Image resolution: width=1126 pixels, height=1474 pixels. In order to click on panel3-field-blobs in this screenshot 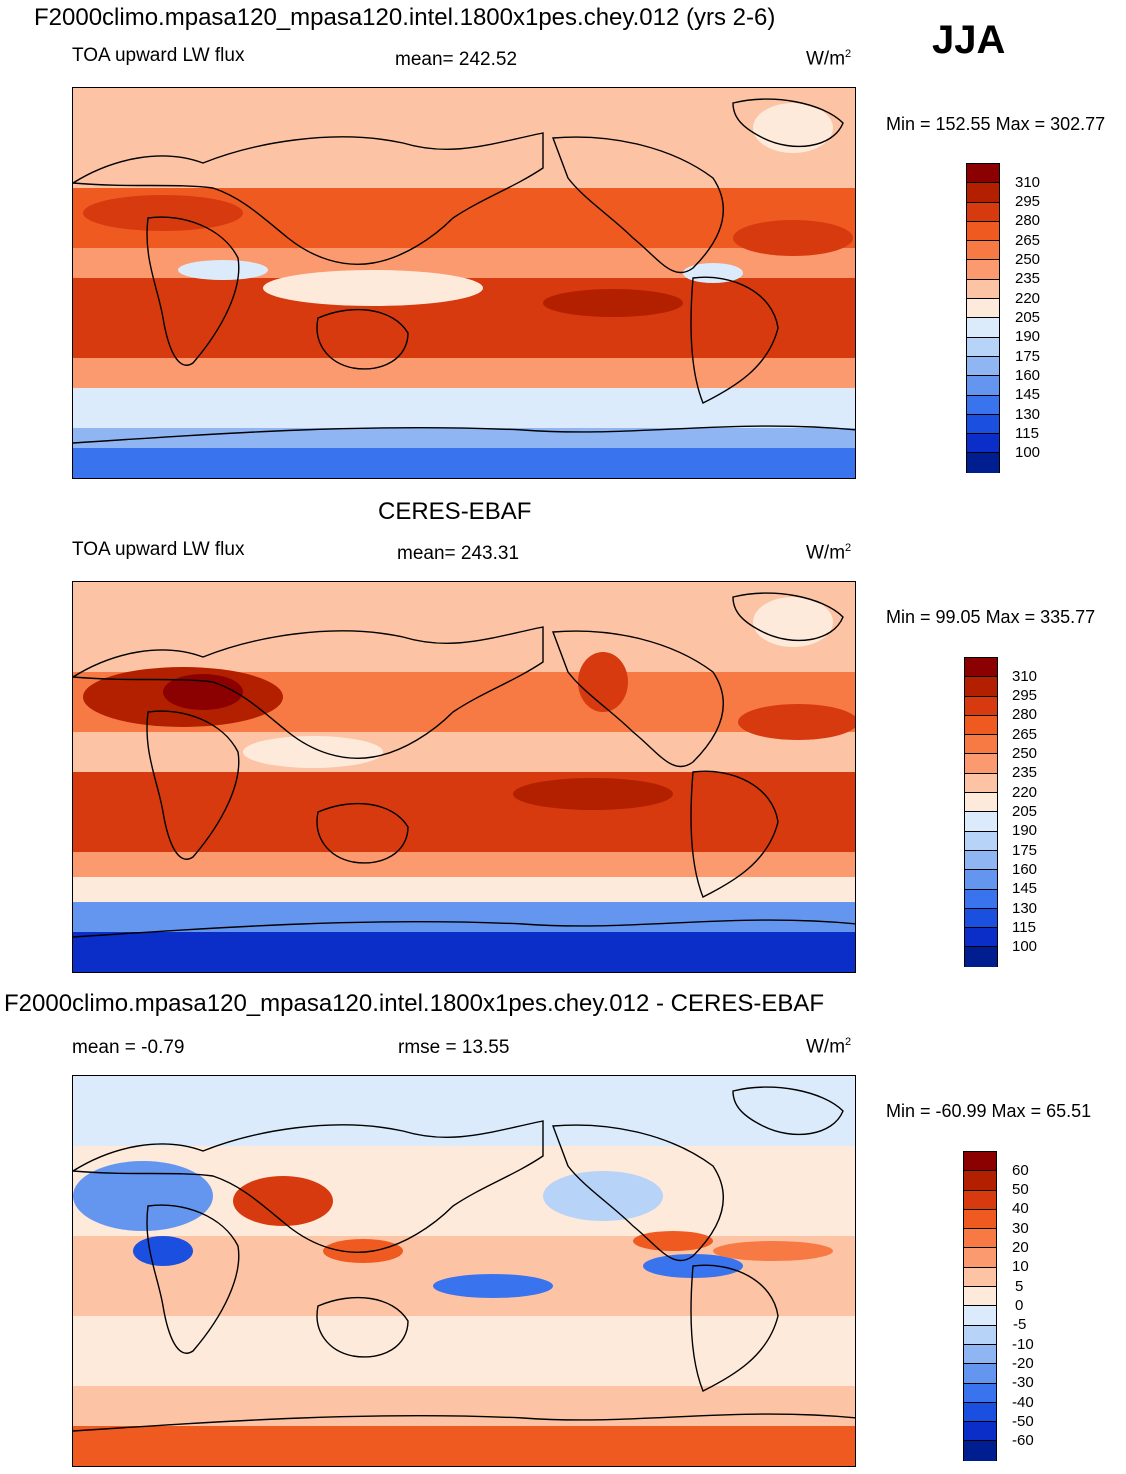, I will do `click(453, 1229)`.